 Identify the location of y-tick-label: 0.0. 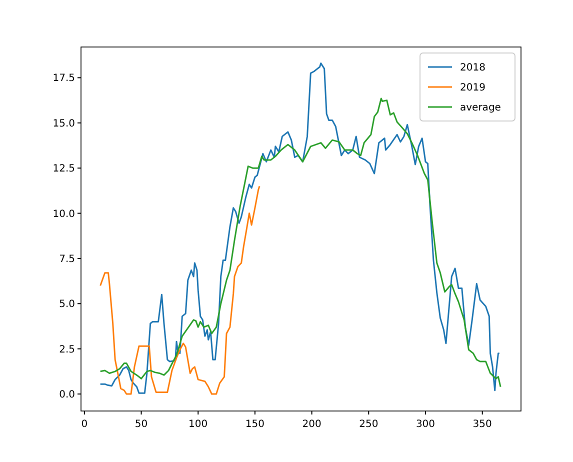
(67, 395).